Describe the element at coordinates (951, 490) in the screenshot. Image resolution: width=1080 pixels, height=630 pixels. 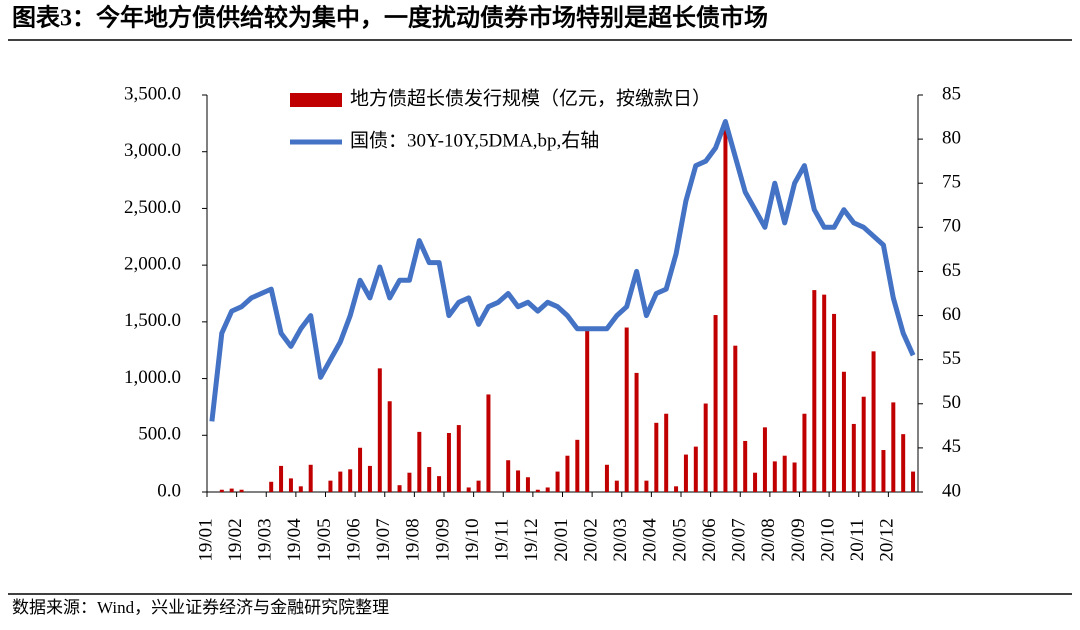
I see `y2-tick-label: 40` at that location.